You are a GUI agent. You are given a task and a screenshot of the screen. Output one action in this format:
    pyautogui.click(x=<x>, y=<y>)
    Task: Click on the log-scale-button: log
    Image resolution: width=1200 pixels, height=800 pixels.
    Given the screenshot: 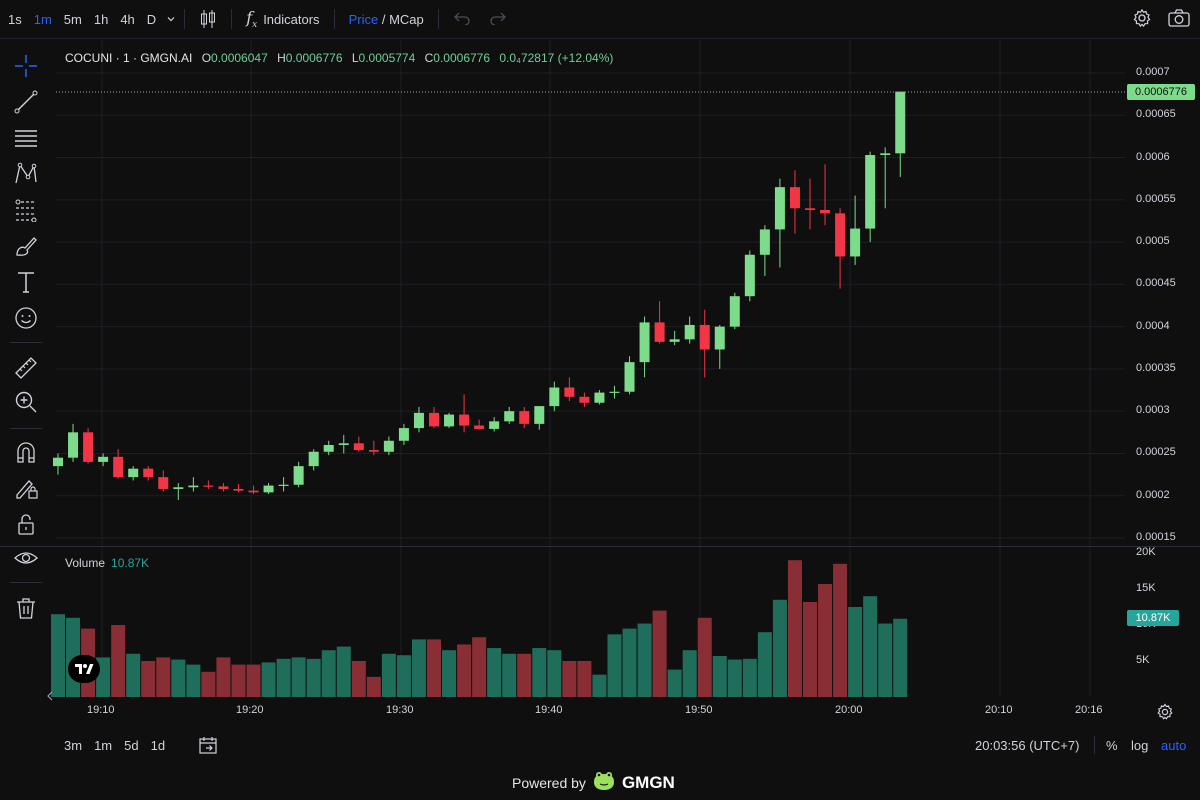 What is the action you would take?
    pyautogui.click(x=1140, y=745)
    